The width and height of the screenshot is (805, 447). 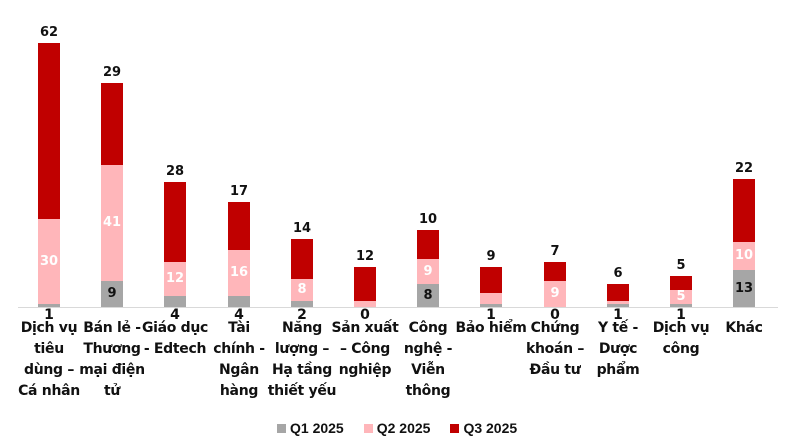 I want to click on bar-group: 4 16 17, so click(x=239, y=223).